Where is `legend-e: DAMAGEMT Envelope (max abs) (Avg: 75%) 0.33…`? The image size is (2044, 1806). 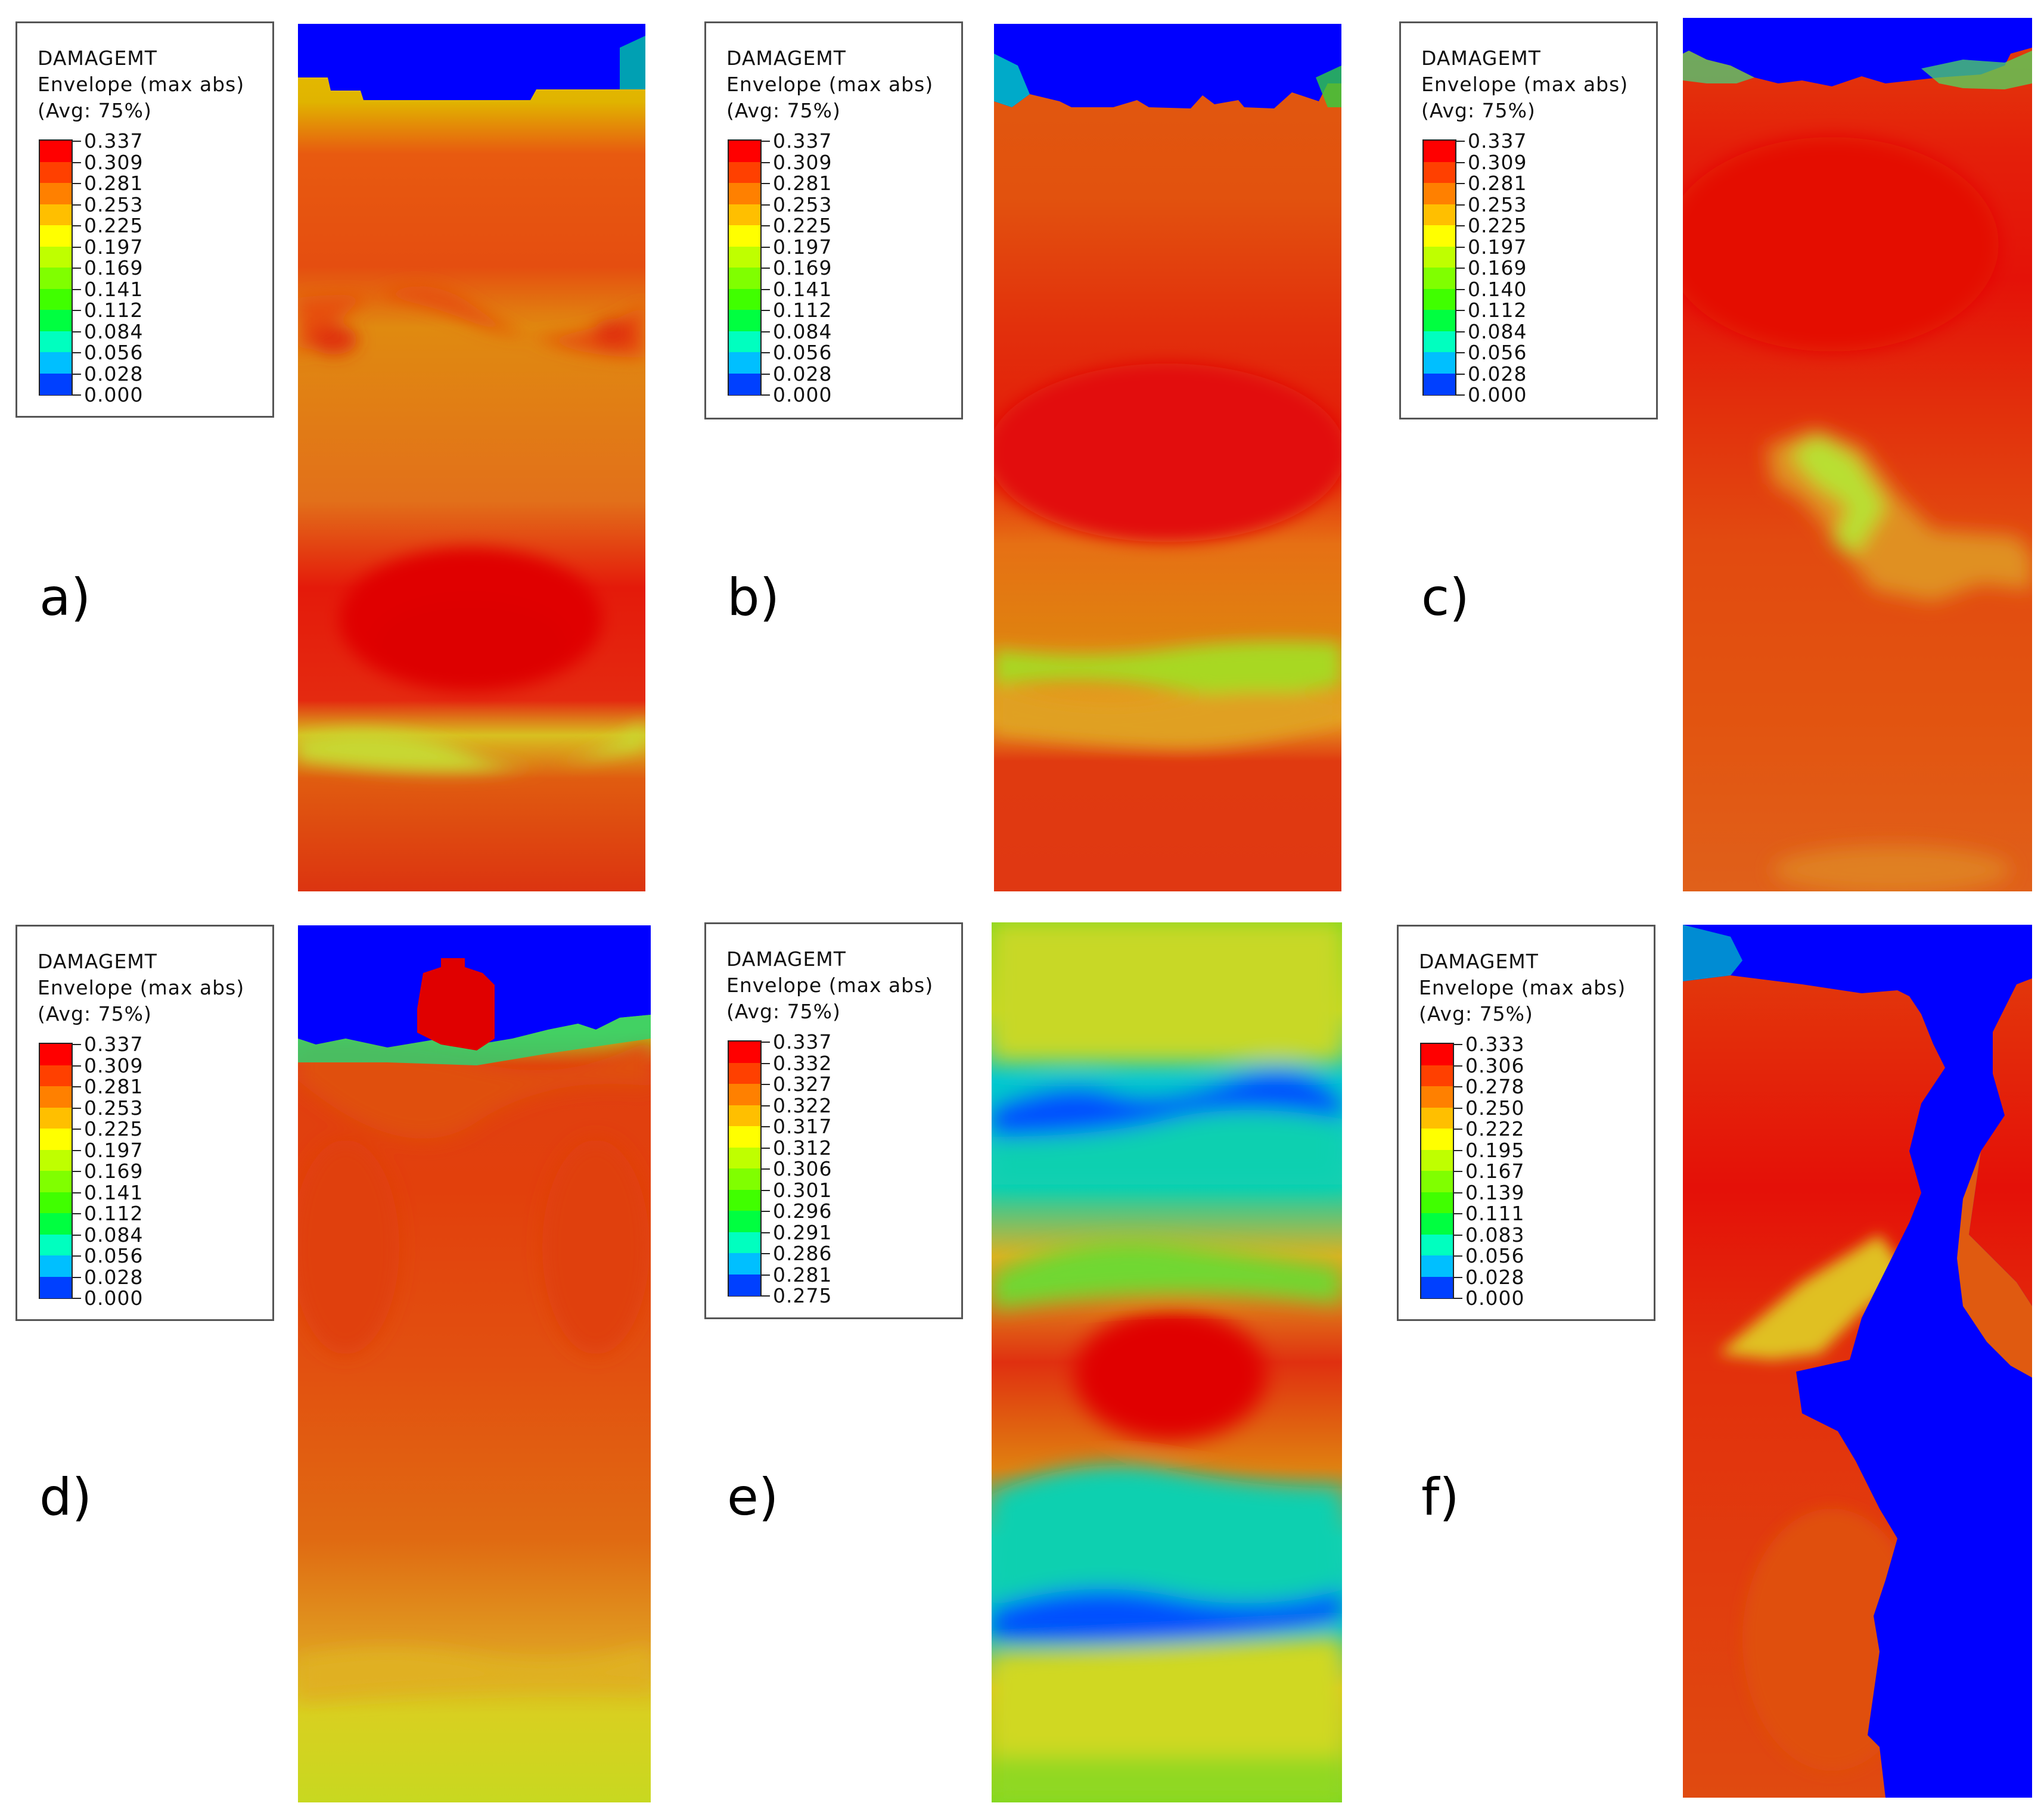 legend-e: DAMAGEMT Envelope (max abs) (Avg: 75%) 0.33… is located at coordinates (834, 1121).